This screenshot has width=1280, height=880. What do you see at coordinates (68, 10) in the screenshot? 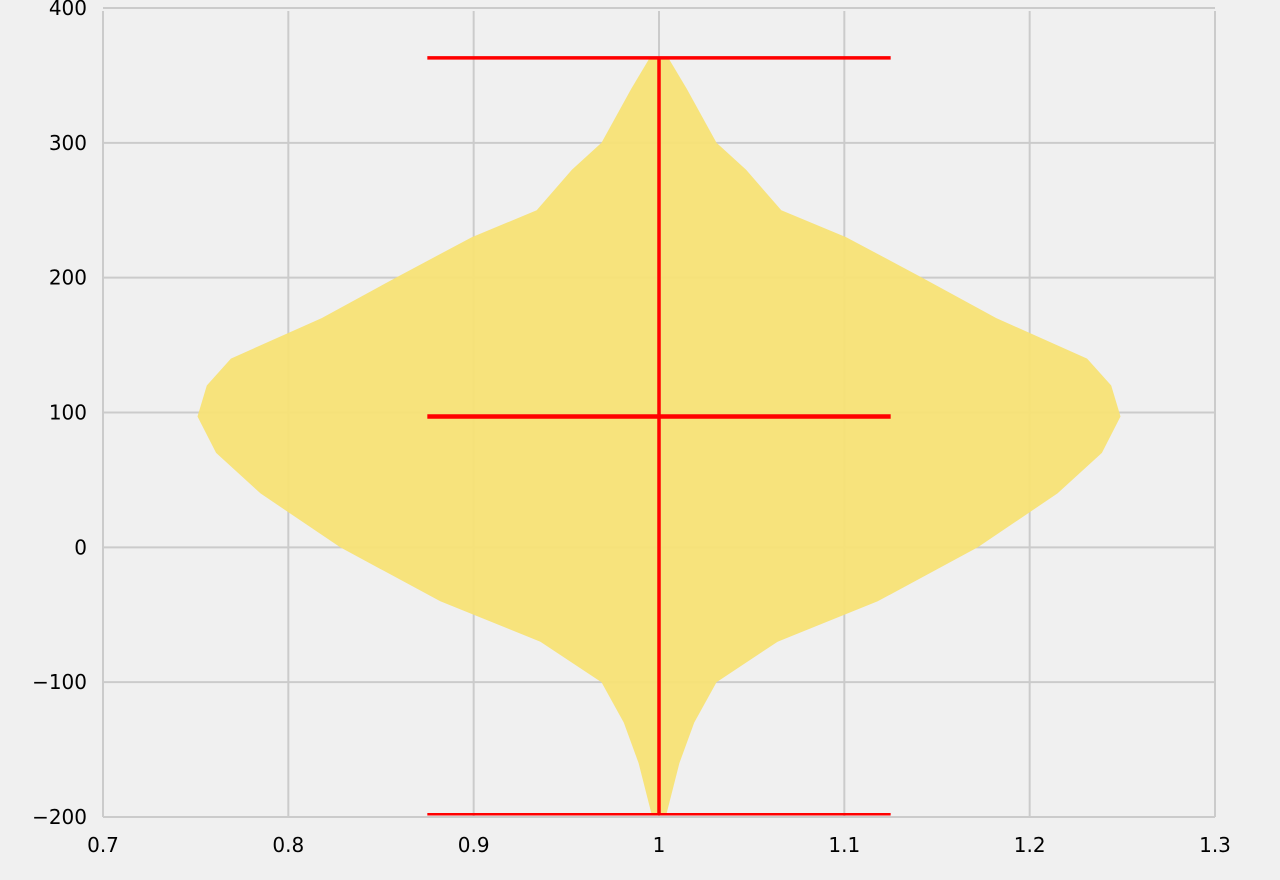
I see `y-tick-label: 400` at bounding box center [68, 10].